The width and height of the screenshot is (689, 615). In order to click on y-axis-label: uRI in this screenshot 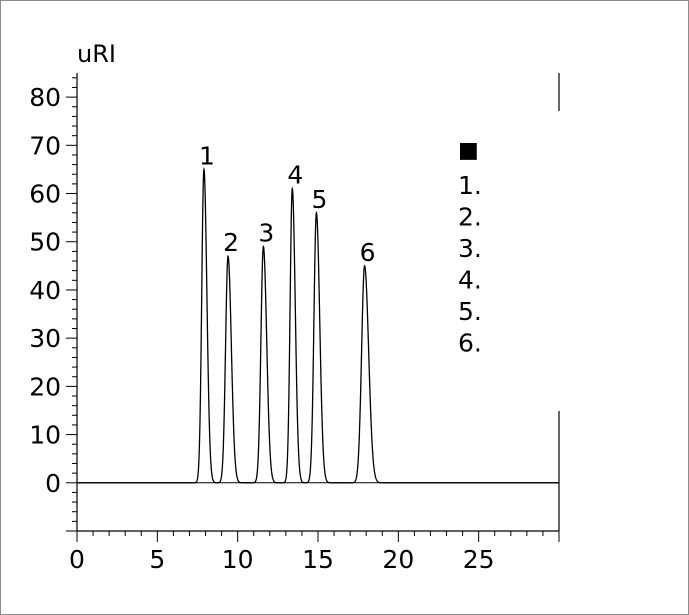, I will do `click(96, 54)`.